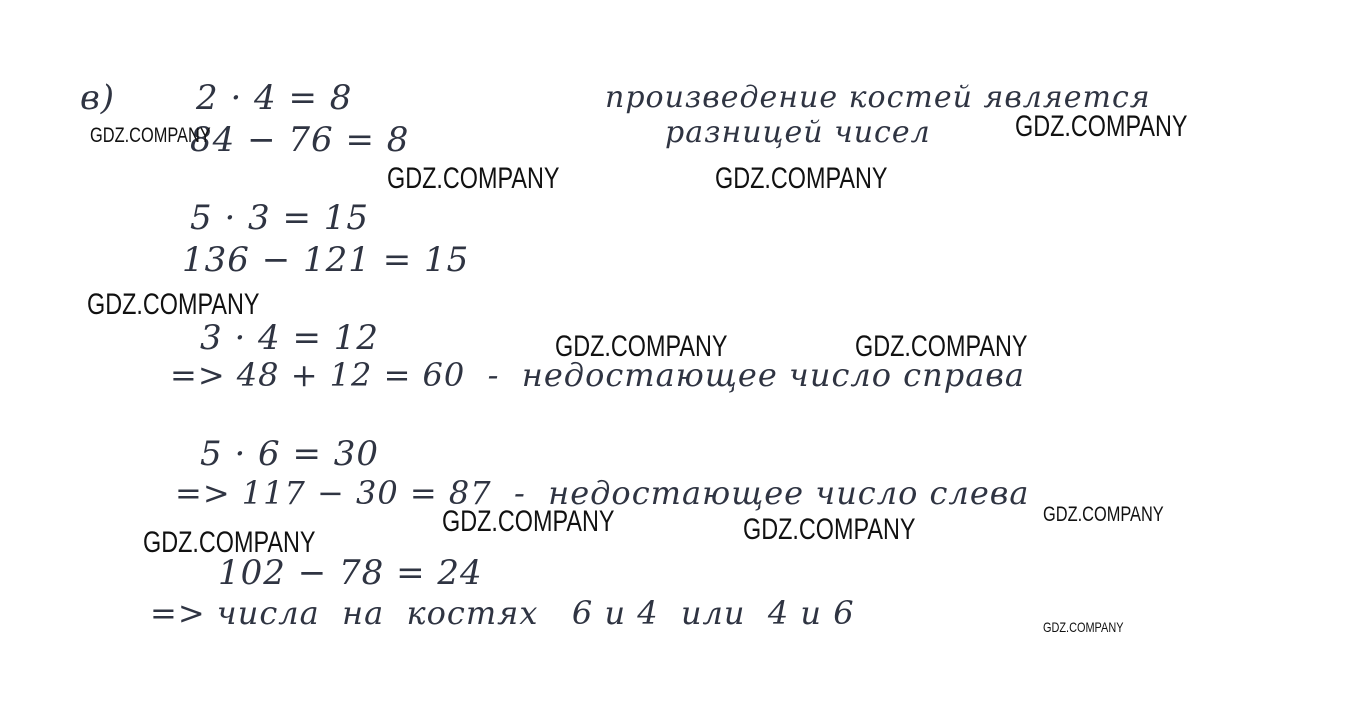 This screenshot has width=1371, height=710. What do you see at coordinates (290, 454) in the screenshot?
I see `equation-line: 5 · 6 = 30` at bounding box center [290, 454].